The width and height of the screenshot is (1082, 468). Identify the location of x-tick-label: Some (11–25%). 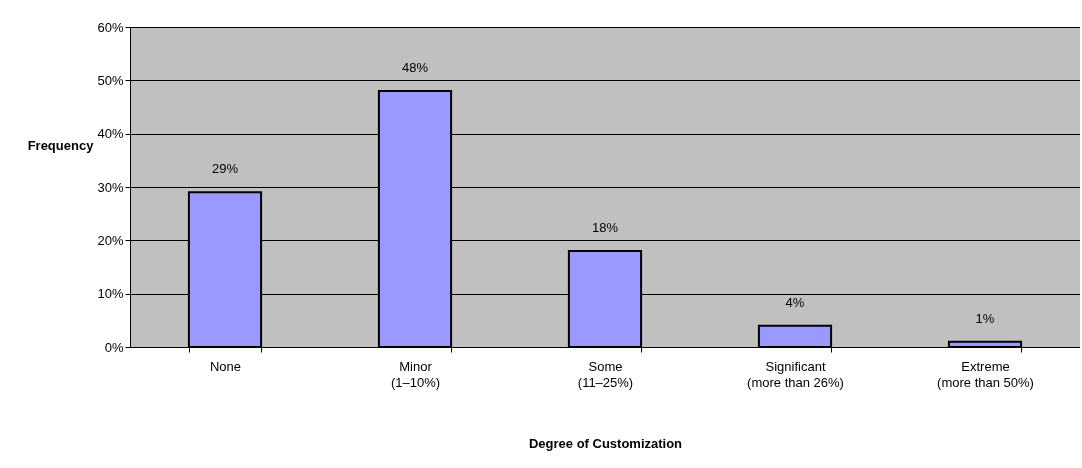
(605, 374).